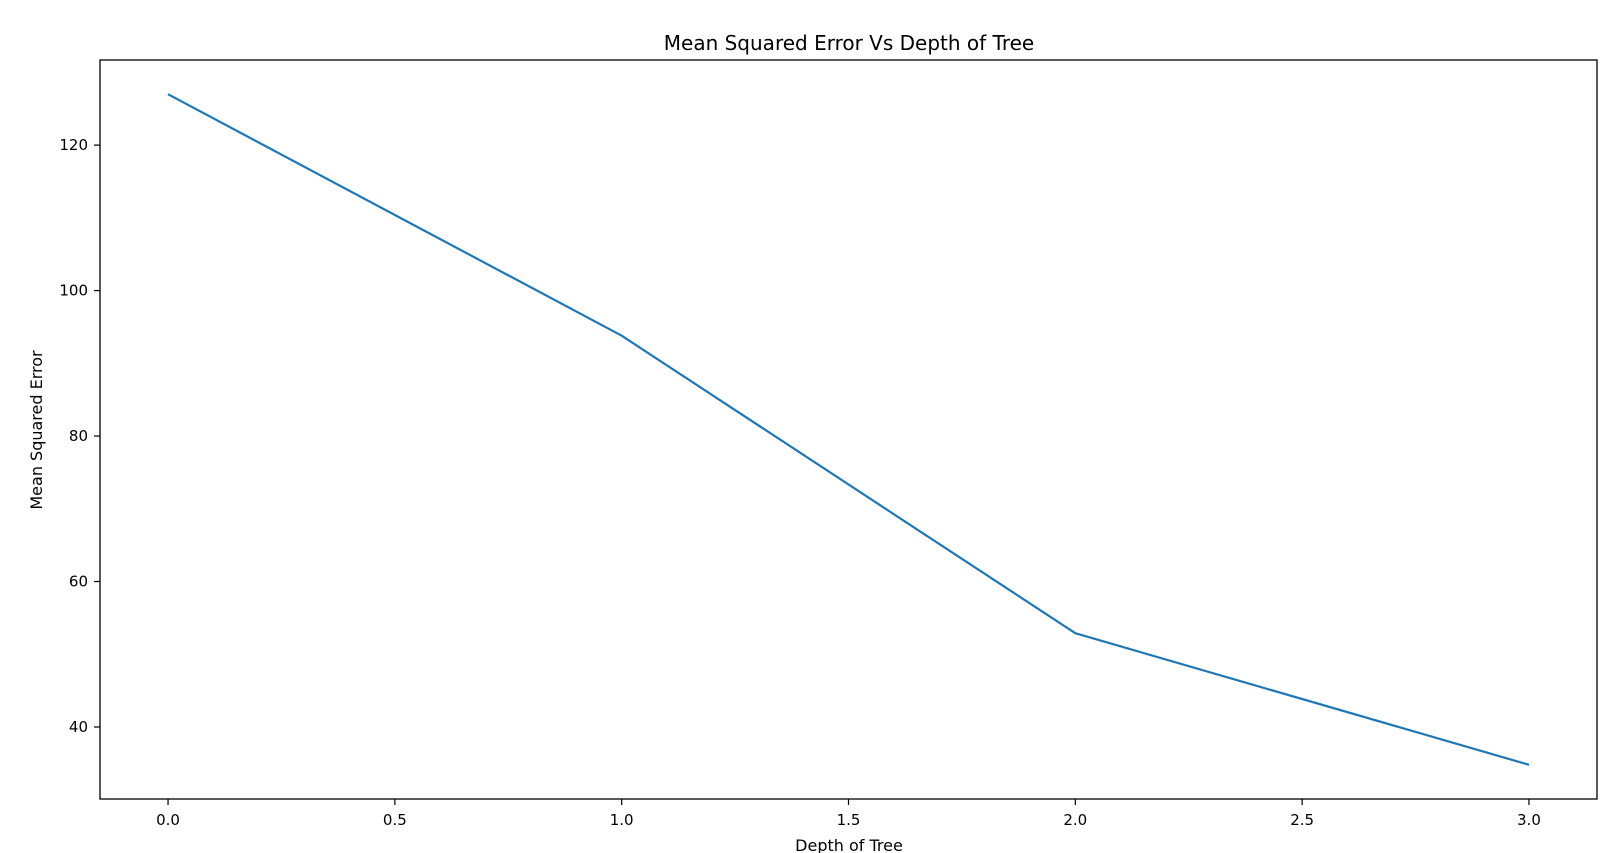 This screenshot has height=853, width=1617. I want to click on y-axis-ticks: 40 60 80 100 120, so click(79, 436).